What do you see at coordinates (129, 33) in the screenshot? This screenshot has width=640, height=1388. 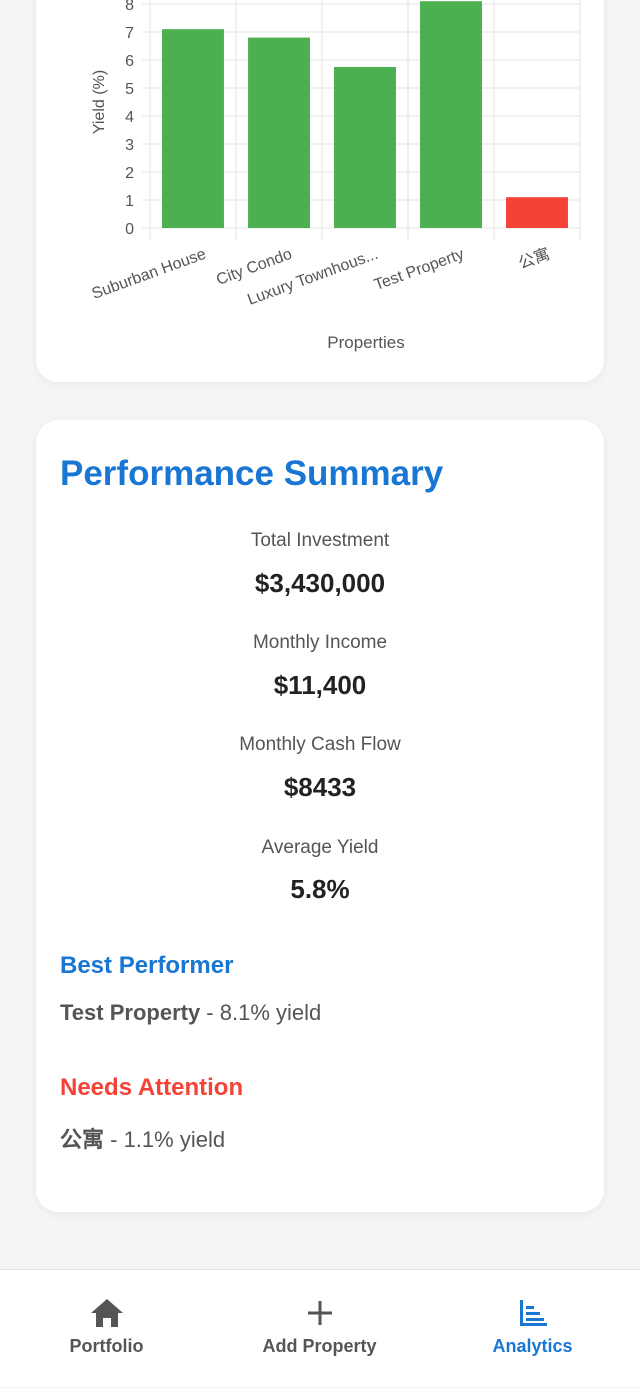 I see `y-tick-label: 7` at bounding box center [129, 33].